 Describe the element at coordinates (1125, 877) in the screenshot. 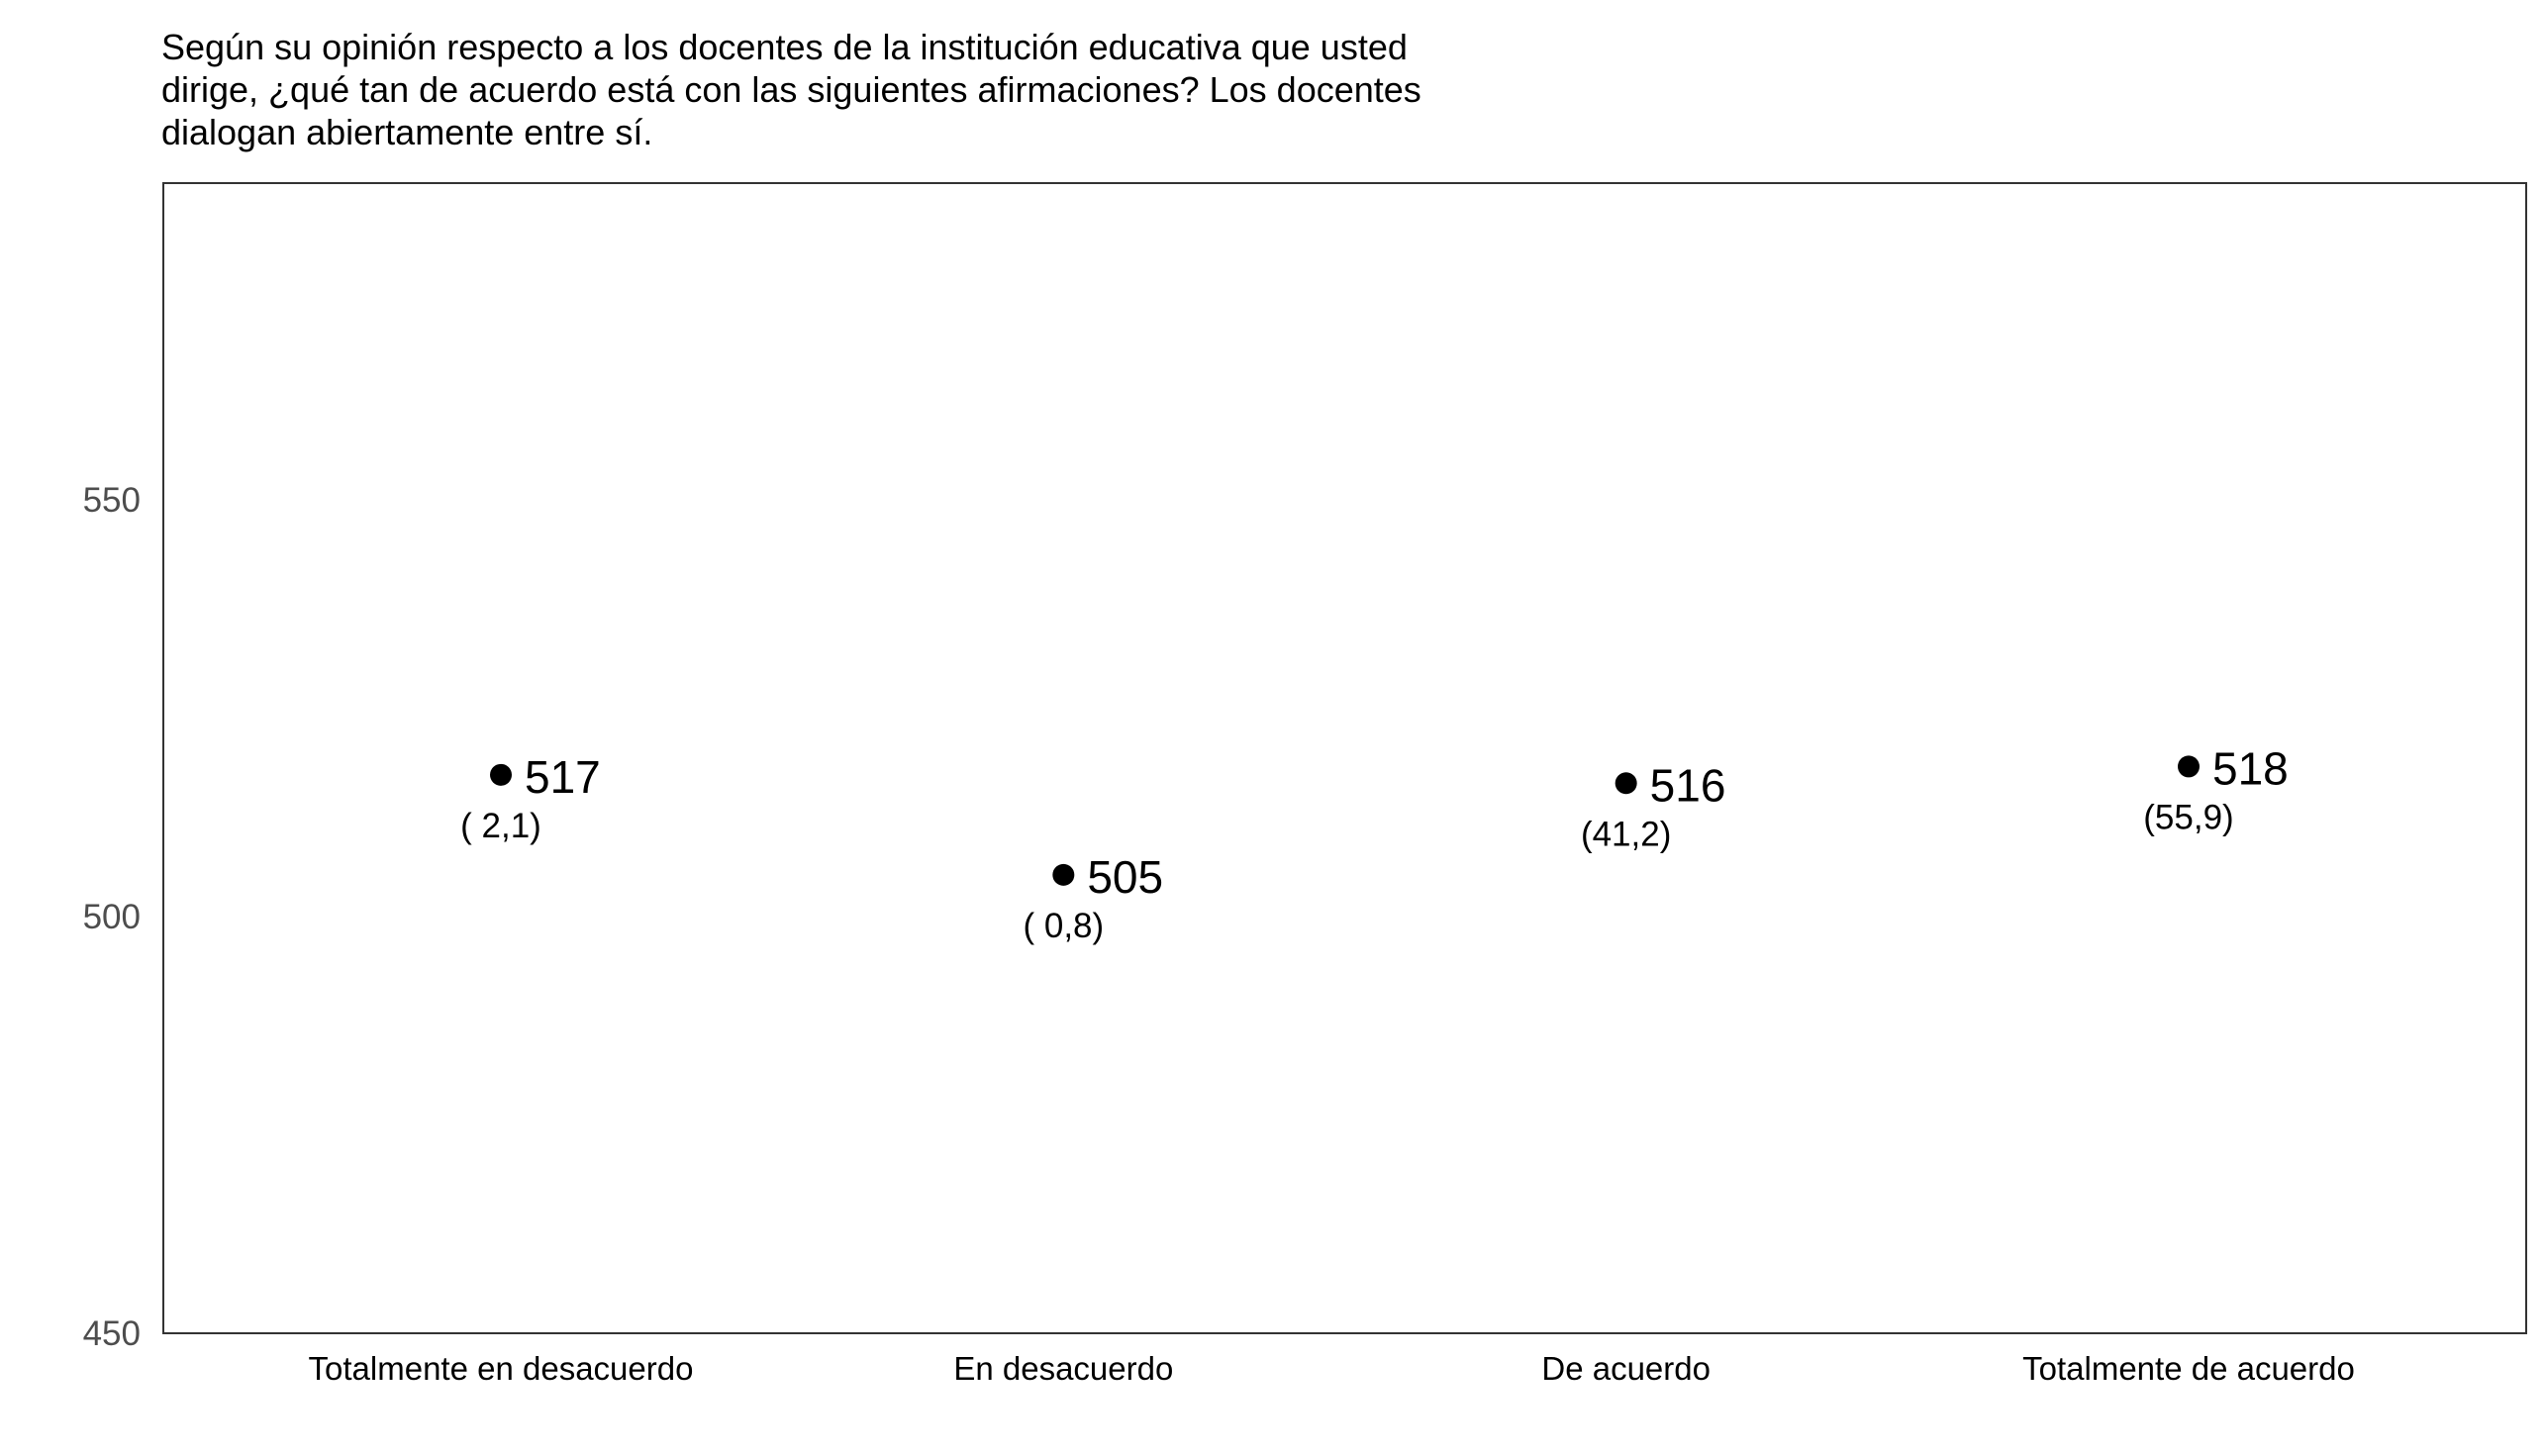

I see `data-value-label: 505` at that location.